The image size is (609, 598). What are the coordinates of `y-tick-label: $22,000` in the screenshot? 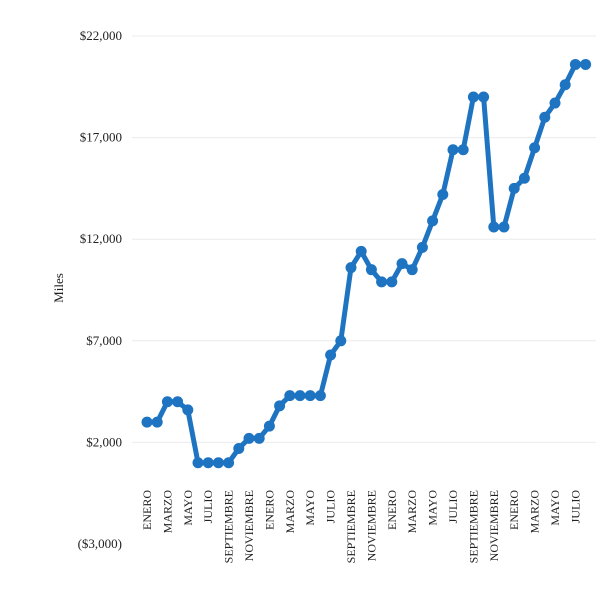 It's located at (101, 35).